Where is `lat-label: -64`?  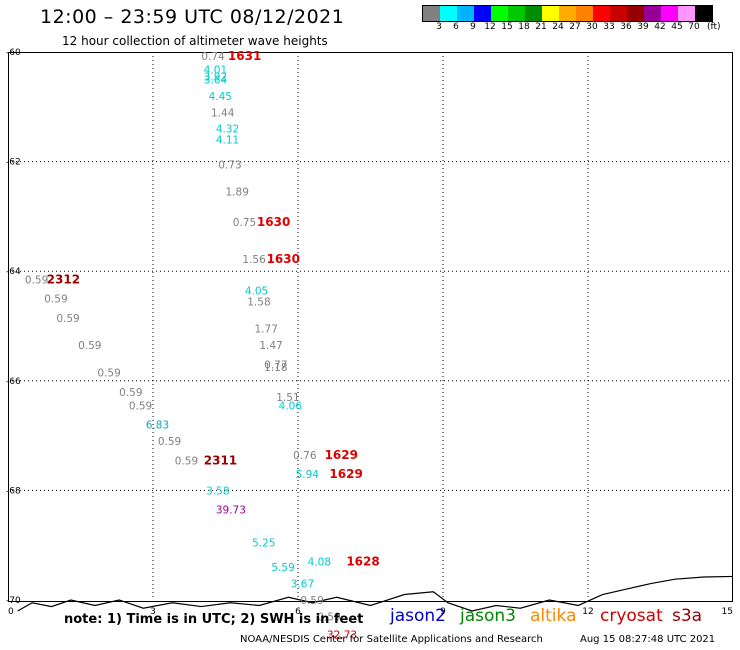
lat-label: -64 is located at coordinates (13, 272).